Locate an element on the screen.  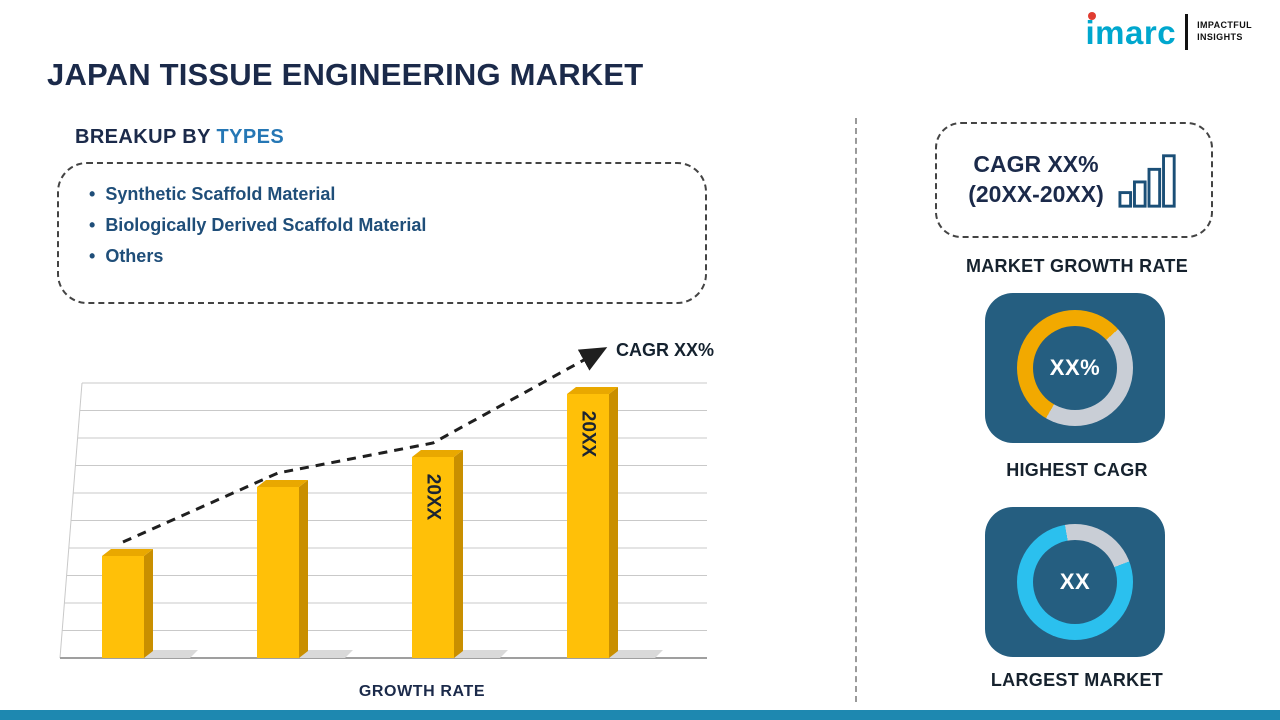
list-item: Synthetic Scaffold Material is located at coordinates (382, 194).